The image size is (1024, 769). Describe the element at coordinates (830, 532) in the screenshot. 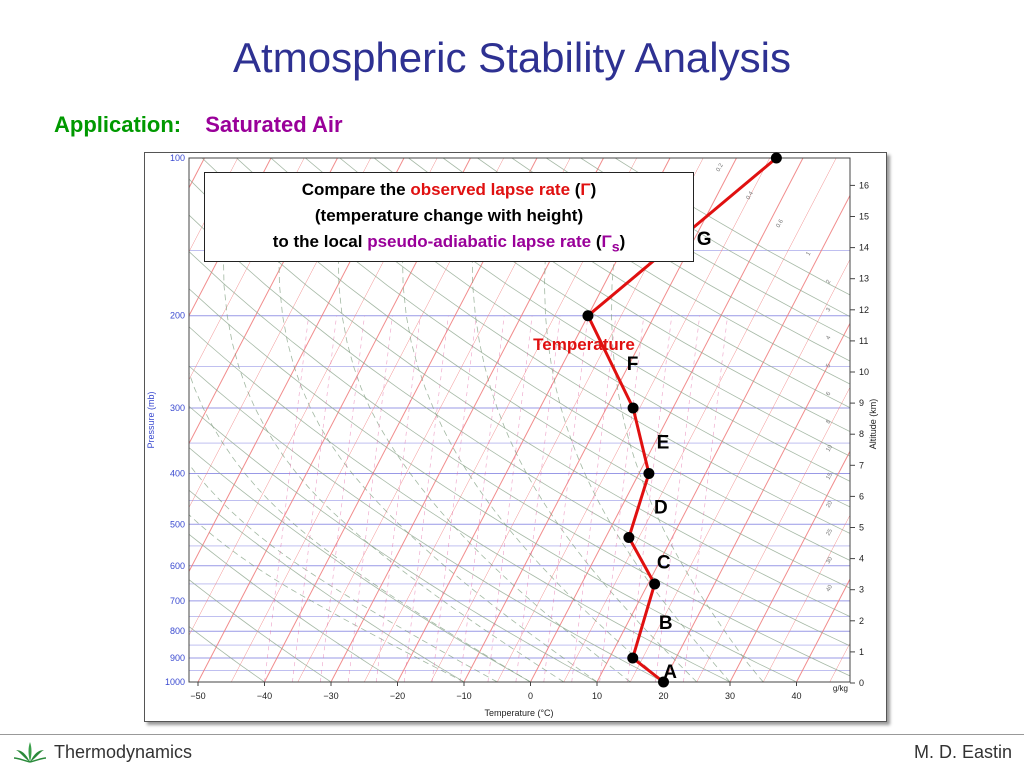

I see `mixing-ratio-tick-label: 25` at that location.